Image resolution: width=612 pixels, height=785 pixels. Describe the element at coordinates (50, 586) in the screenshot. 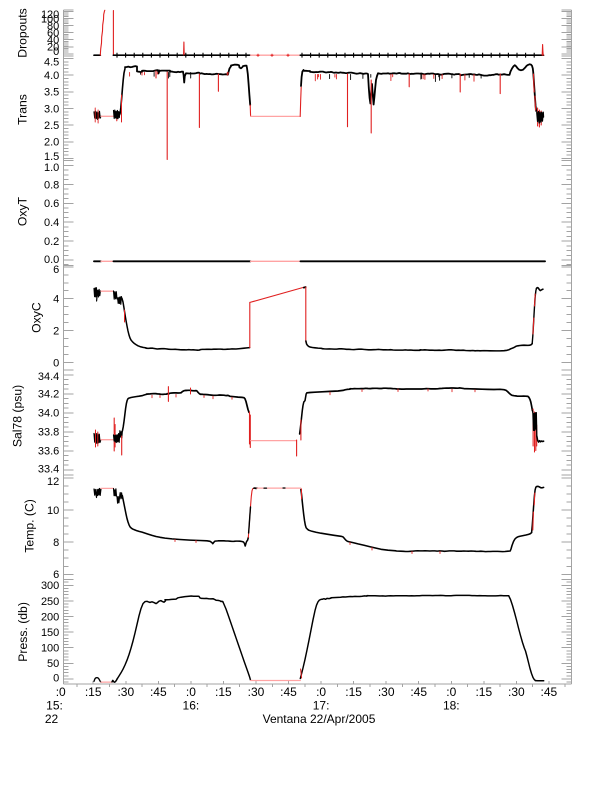

I see `svg-text: 300` at that location.